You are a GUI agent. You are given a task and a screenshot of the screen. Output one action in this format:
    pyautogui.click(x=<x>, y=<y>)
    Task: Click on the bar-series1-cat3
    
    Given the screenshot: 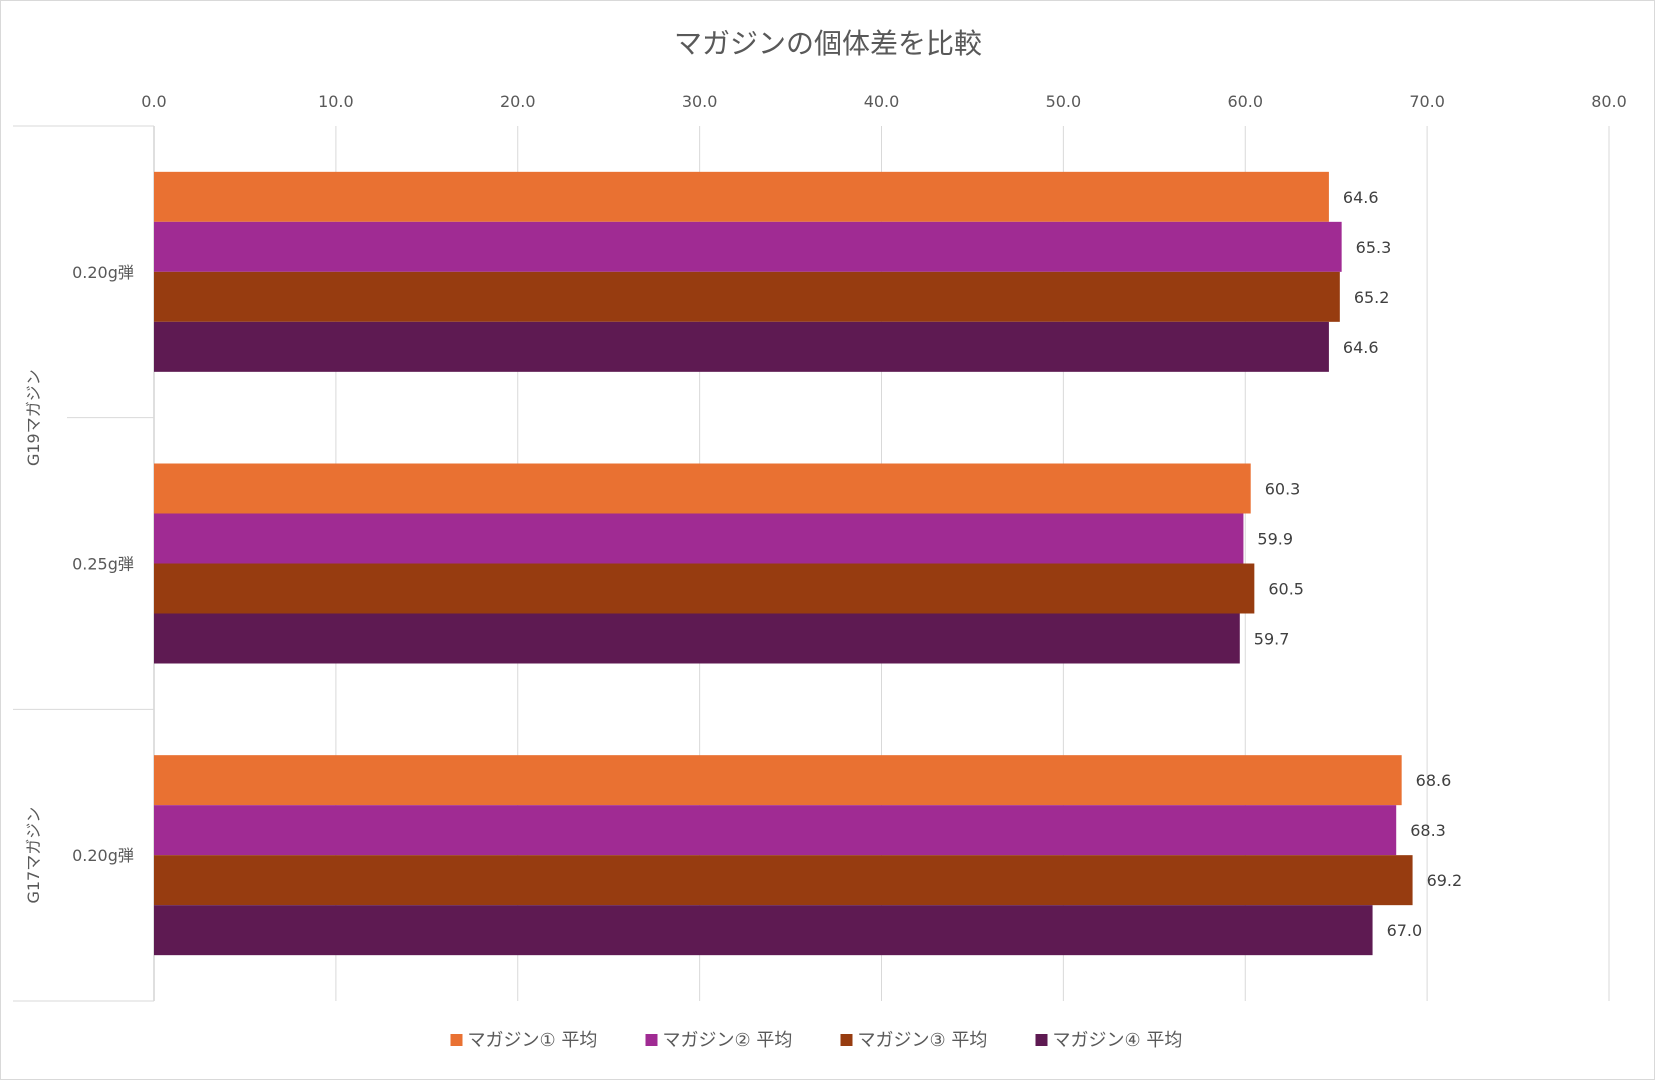 What is the action you would take?
    pyautogui.click(x=778, y=780)
    